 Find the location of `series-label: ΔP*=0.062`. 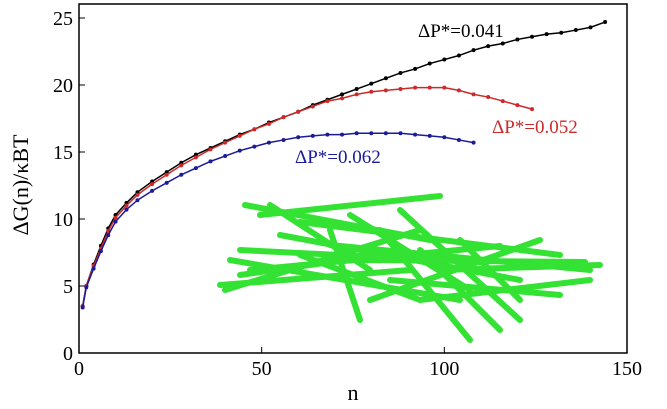

series-label: ΔP*=0.062 is located at coordinates (338, 157).